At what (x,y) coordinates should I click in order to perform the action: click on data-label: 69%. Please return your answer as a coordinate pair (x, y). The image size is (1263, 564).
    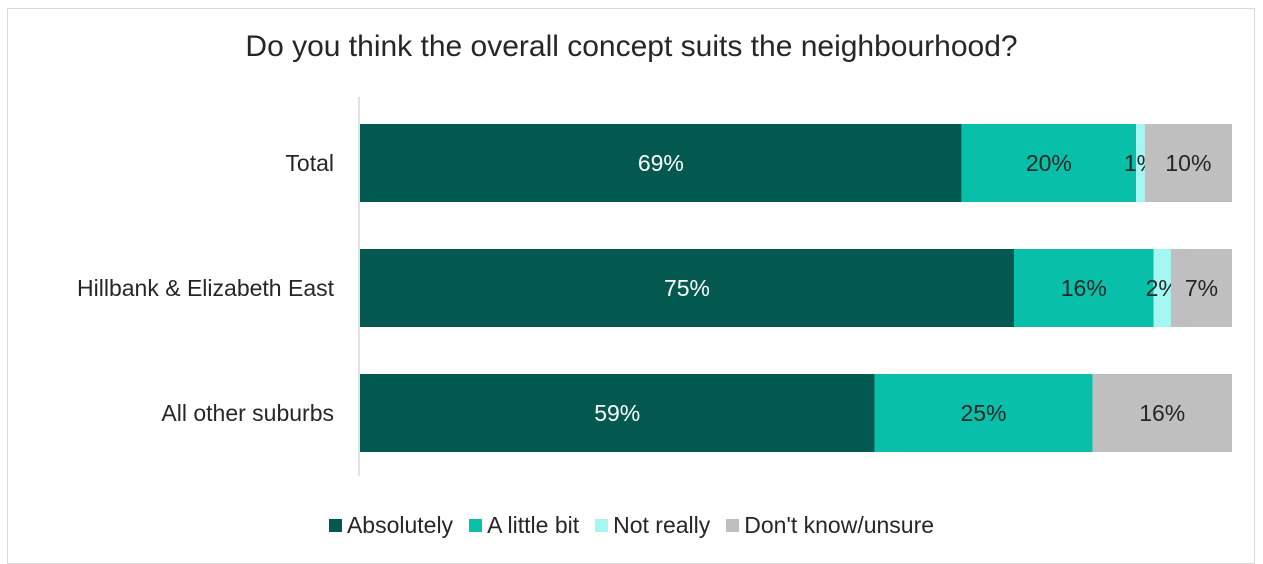
    Looking at the image, I should click on (661, 163).